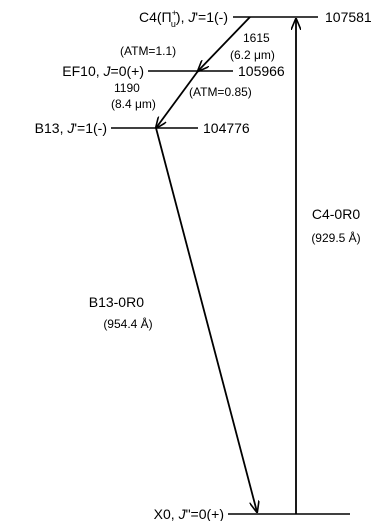  I want to click on level-label-ef10: EF10, J=0(+), so click(103, 71).